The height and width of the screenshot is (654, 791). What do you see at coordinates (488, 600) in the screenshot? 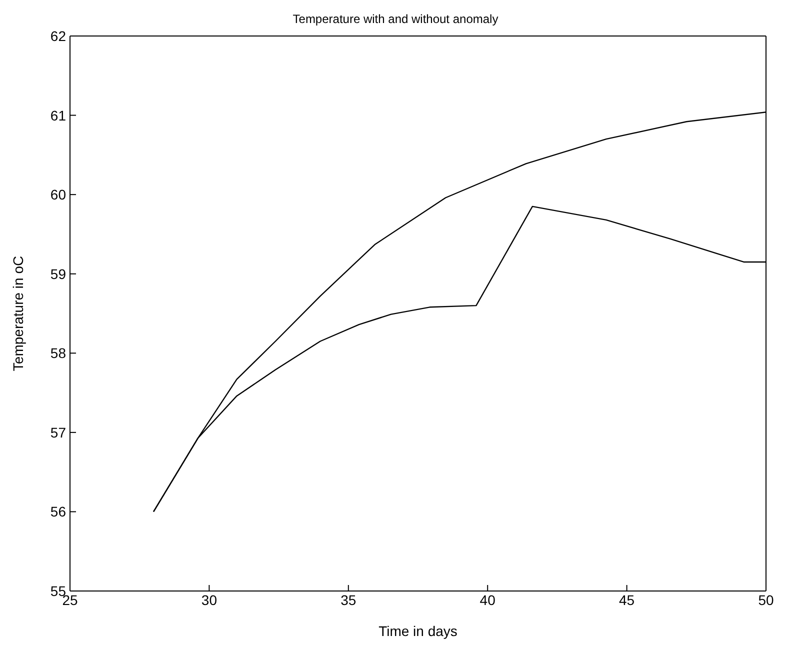
I see `x-tick-label: 40` at bounding box center [488, 600].